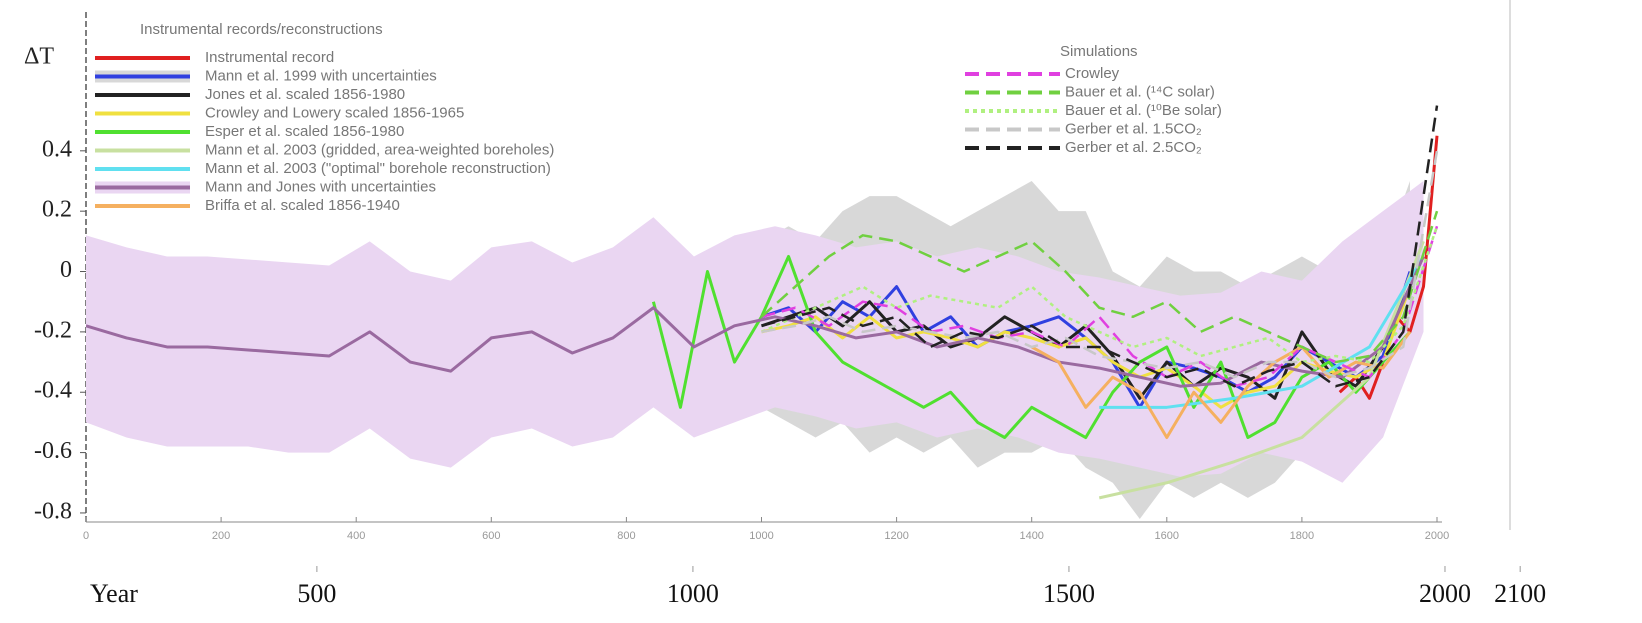  Describe the element at coordinates (356, 536) in the screenshot. I see `x-tick-label: 400` at that location.